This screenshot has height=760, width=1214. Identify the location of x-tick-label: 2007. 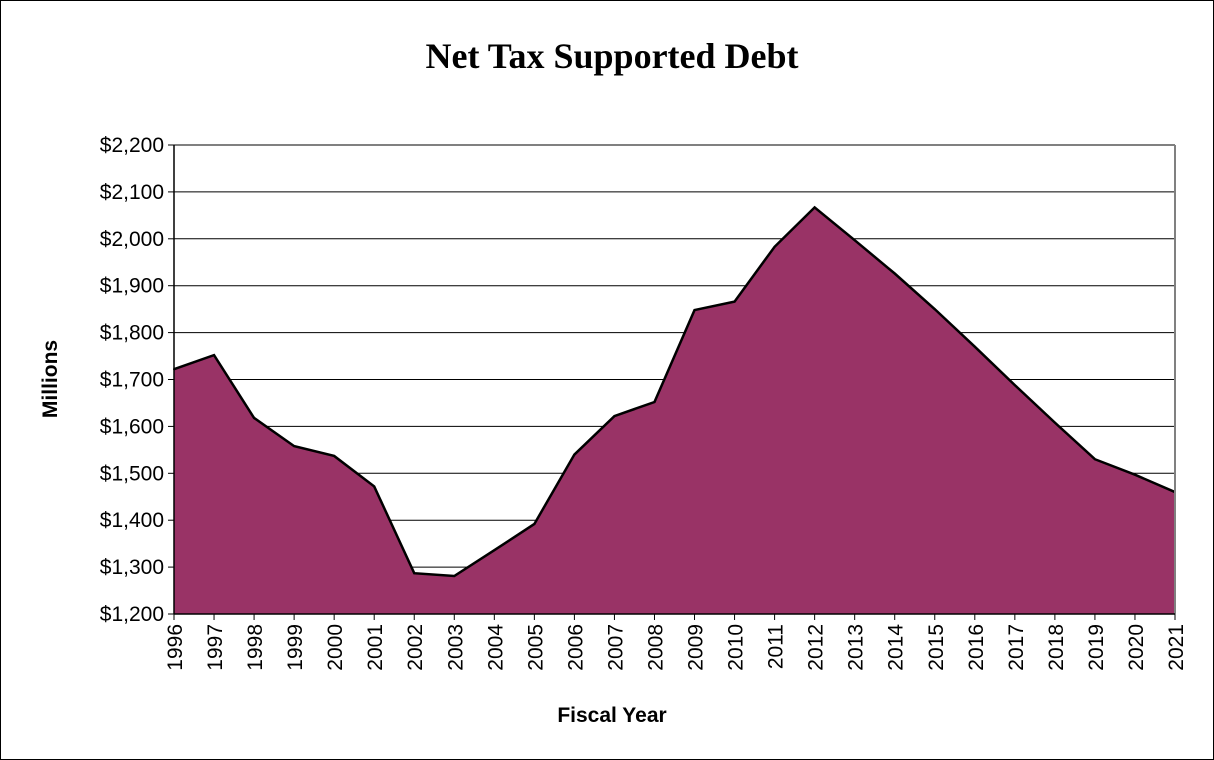
(615, 647).